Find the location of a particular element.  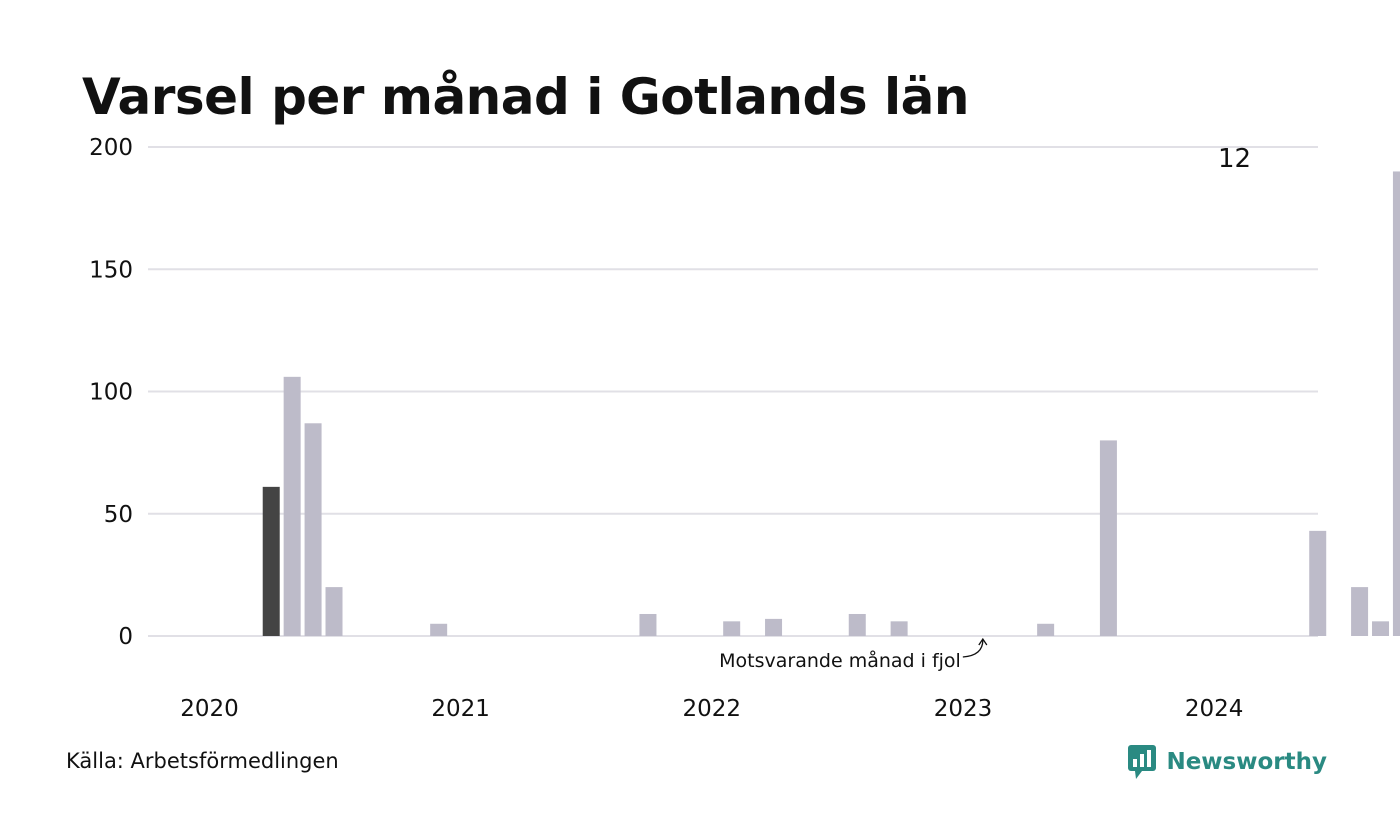

x-tick-label: 2024 is located at coordinates (1214, 709).